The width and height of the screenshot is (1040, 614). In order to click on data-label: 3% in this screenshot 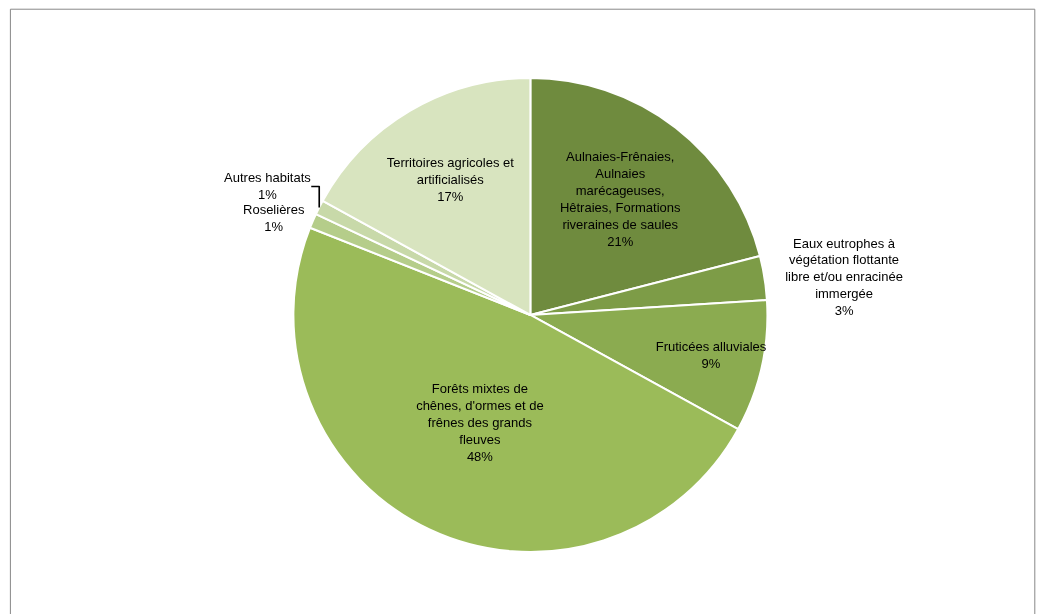, I will do `click(844, 311)`.